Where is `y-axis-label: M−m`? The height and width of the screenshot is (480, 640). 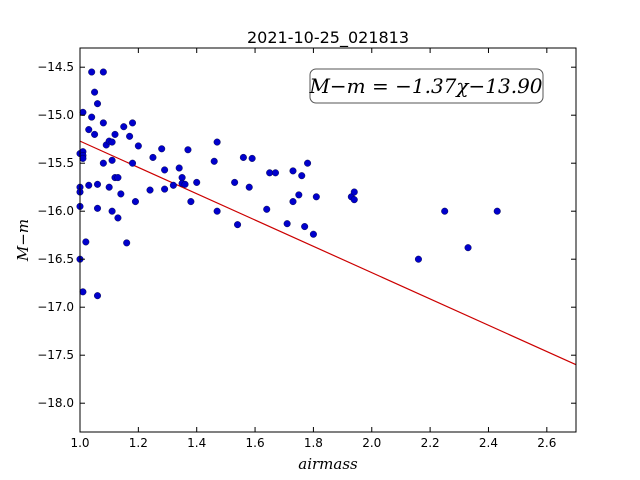 y-axis-label: M−m is located at coordinates (23, 240).